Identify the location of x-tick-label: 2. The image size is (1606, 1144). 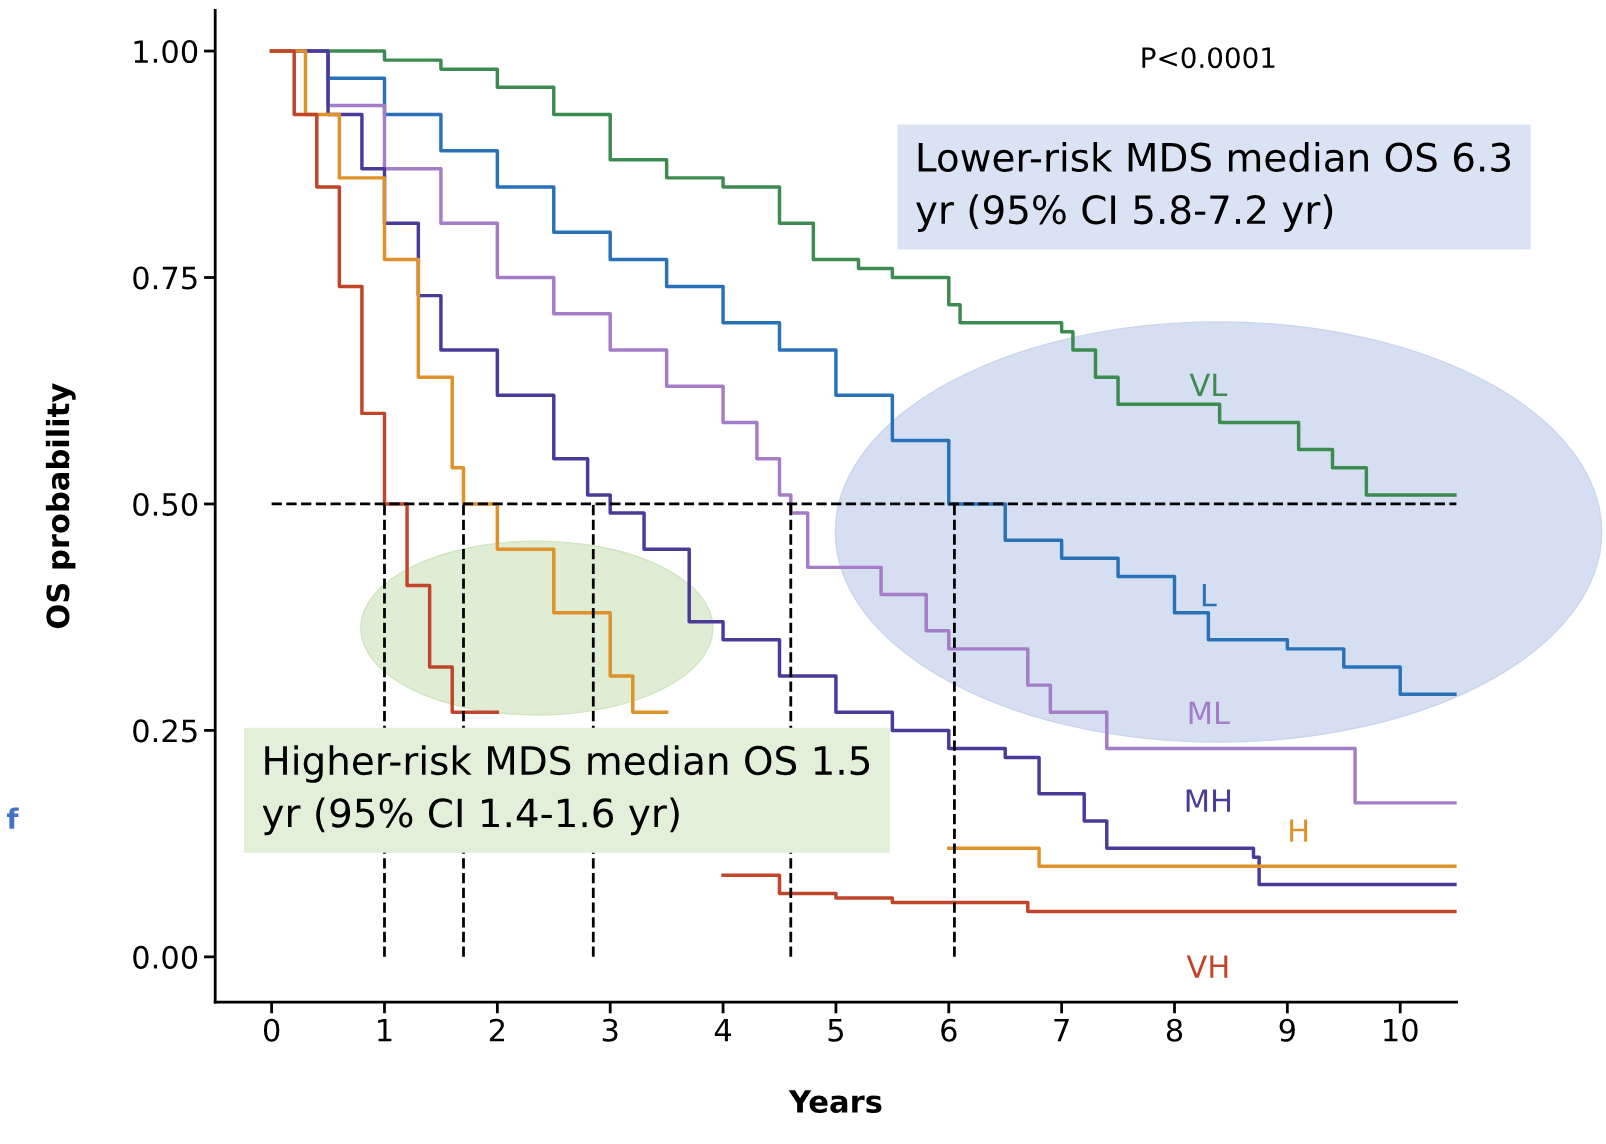
(497, 1030).